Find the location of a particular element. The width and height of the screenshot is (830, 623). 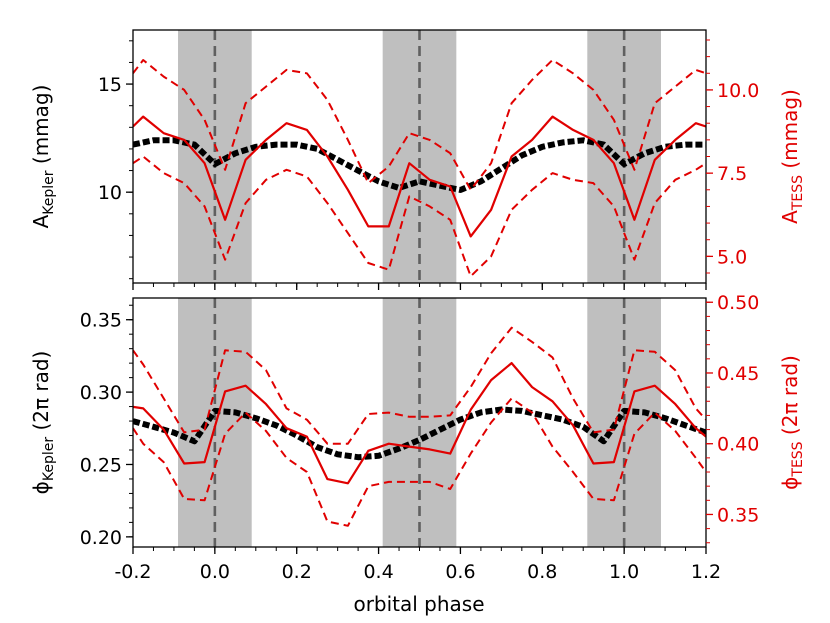

right-axis-label: ATESS (mmag) is located at coordinates (792, 156).